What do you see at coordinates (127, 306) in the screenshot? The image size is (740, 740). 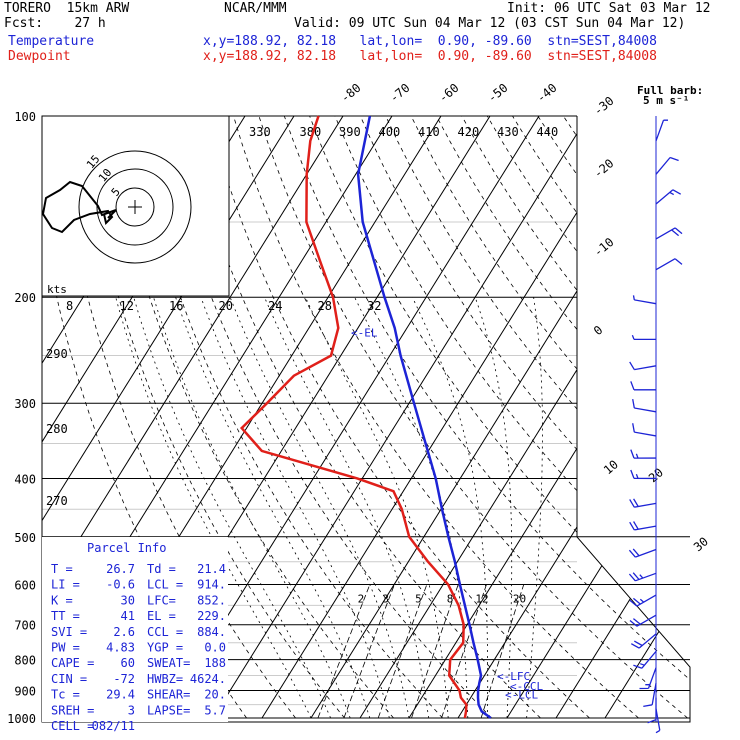 I see `hodograph-speed-label: 12` at bounding box center [127, 306].